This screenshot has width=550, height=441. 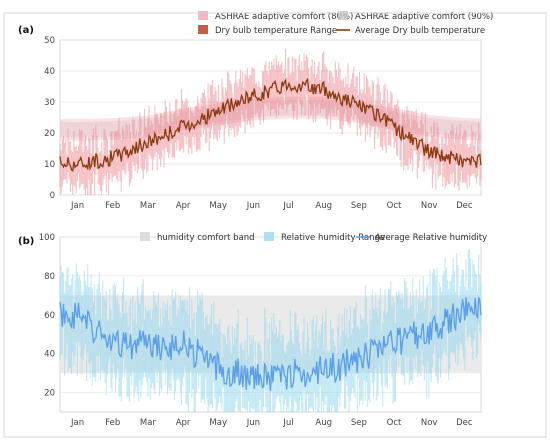 I want to click on legend-label: Relative humidity Range, so click(x=333, y=238).